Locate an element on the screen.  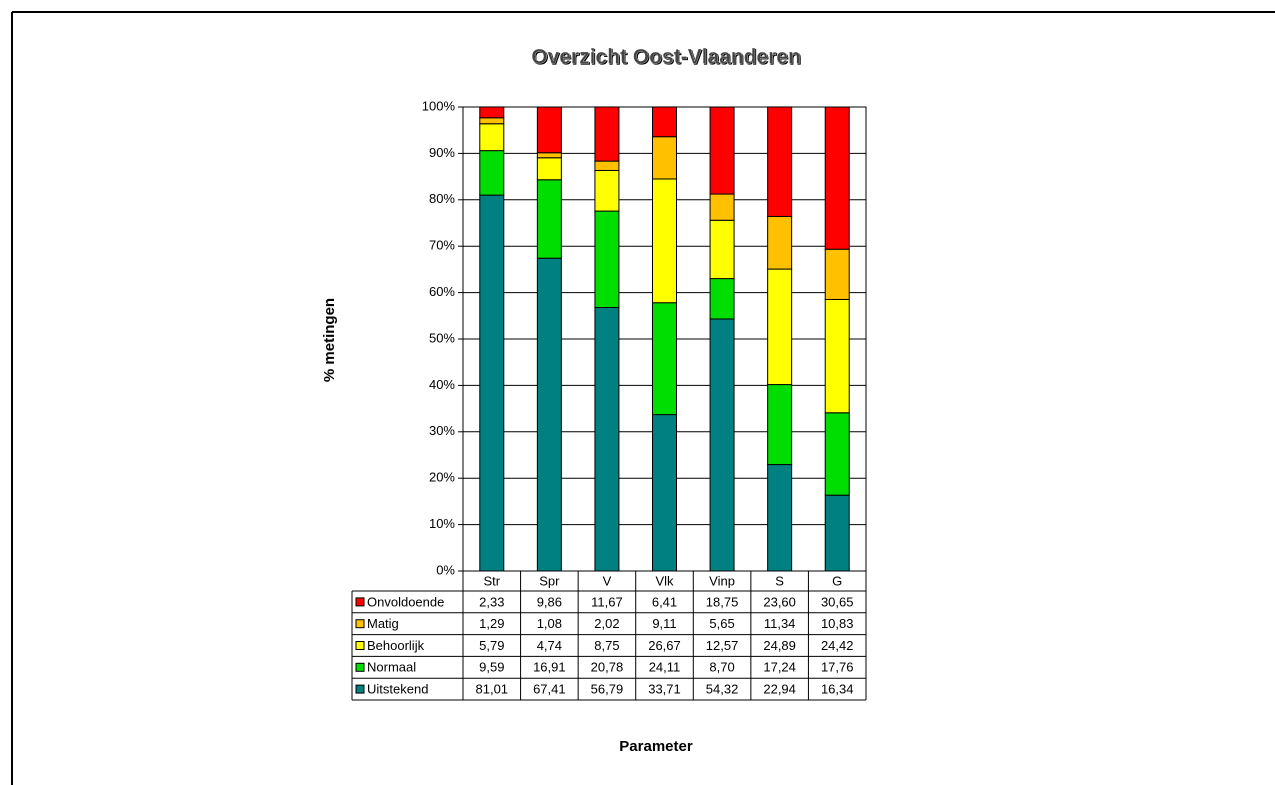
y-tick-label: 70% is located at coordinates (442, 245).